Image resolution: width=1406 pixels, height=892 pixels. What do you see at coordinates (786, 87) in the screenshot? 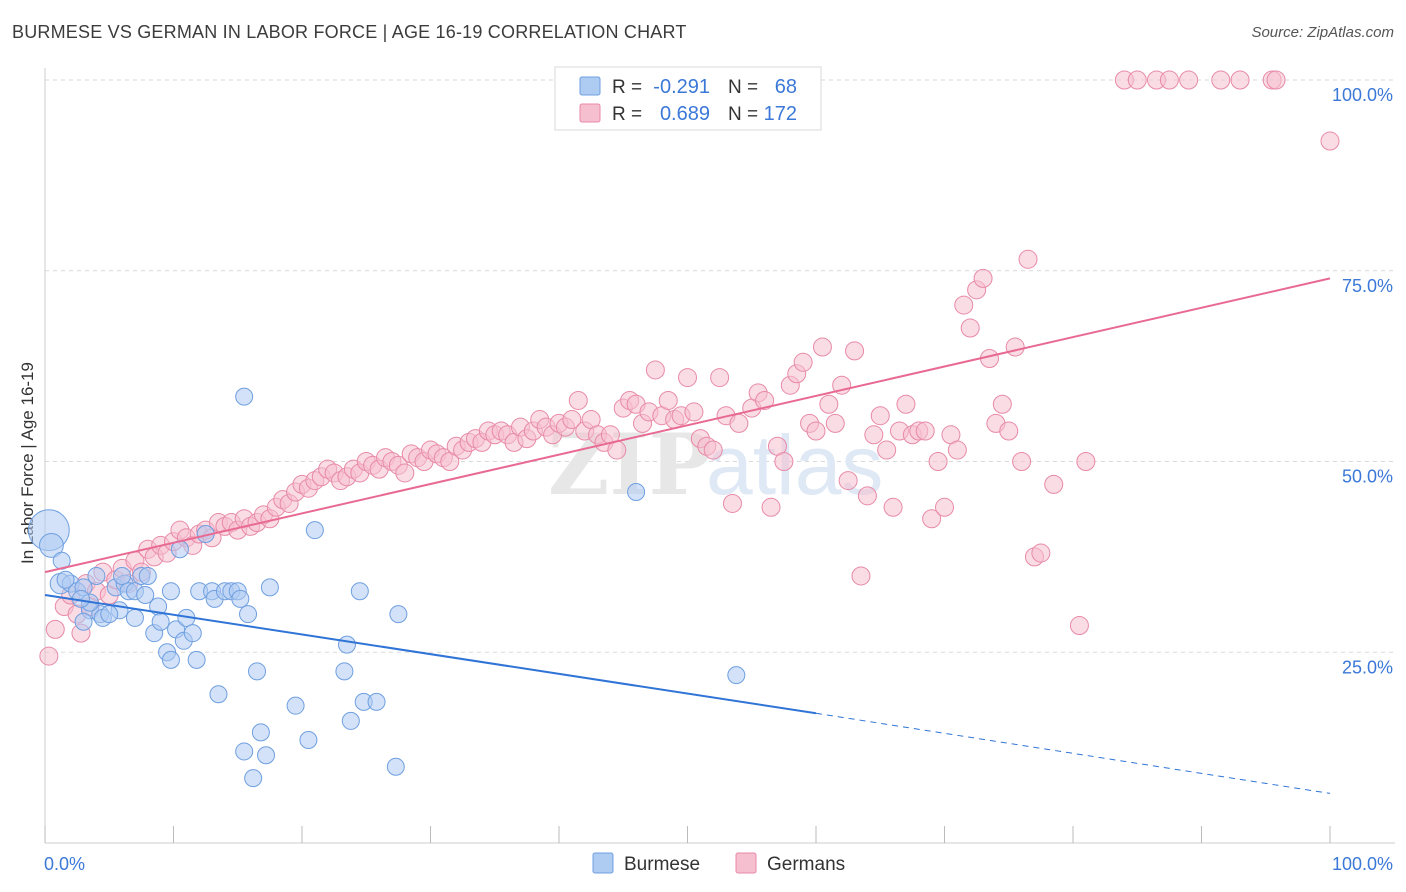
I see `legend-n-value: 68` at bounding box center [786, 87].